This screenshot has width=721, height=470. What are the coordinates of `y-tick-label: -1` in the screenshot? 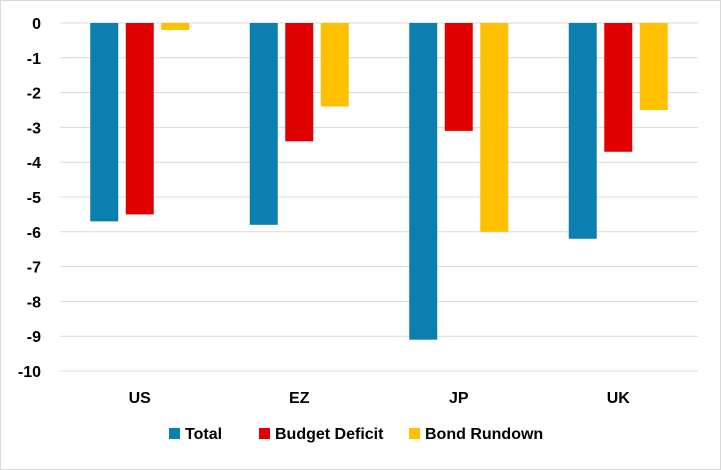 It's located at (34, 59).